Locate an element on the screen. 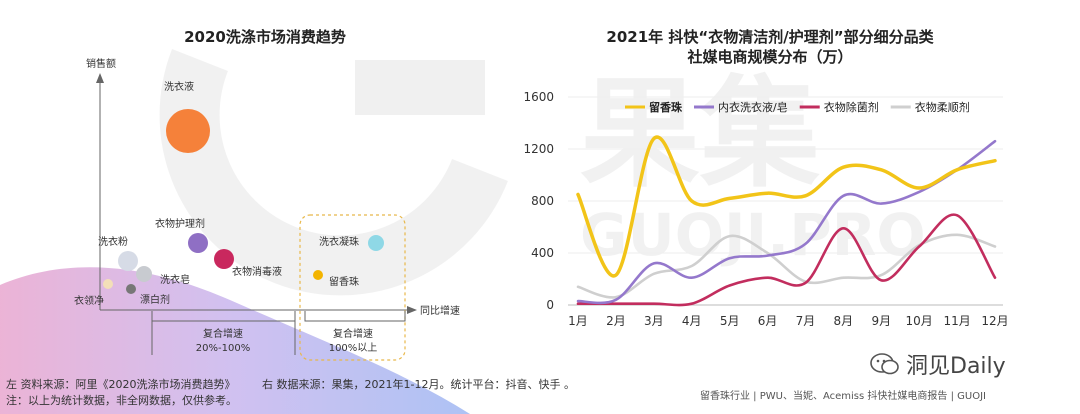 The width and height of the screenshot is (1080, 414). x-tick-label: 4月 is located at coordinates (692, 321).